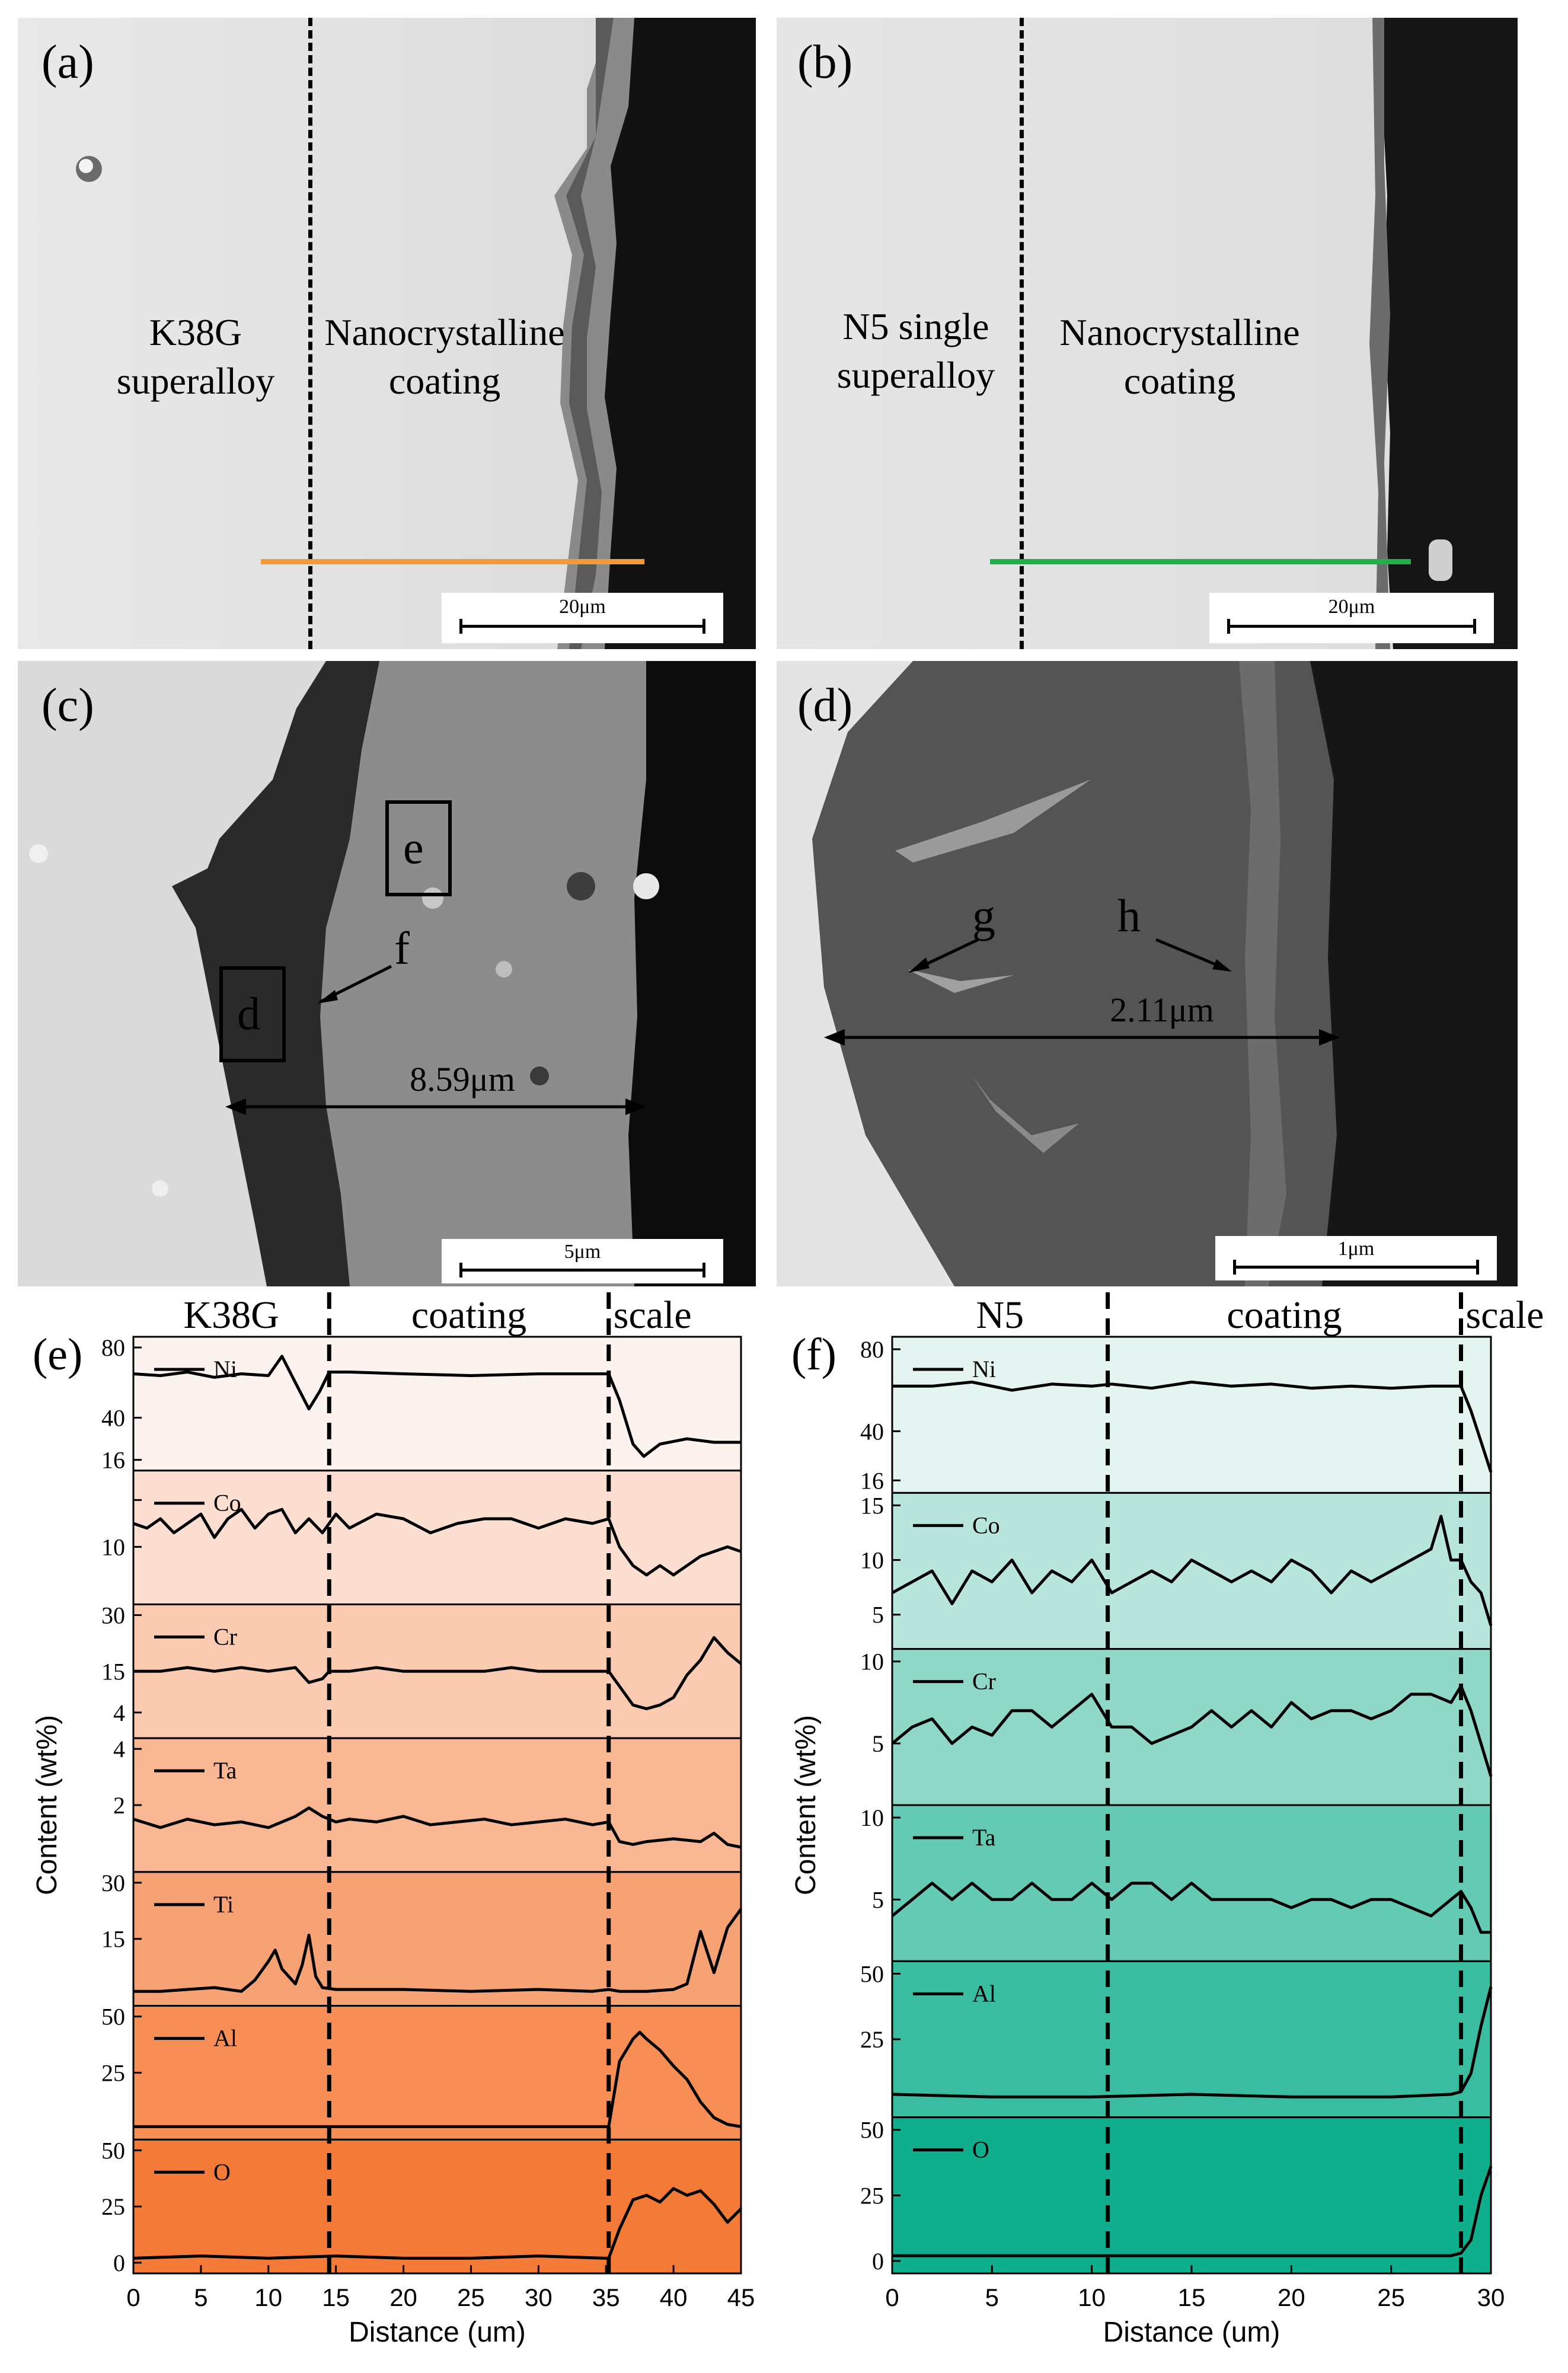 The image size is (1568, 2373). Describe the element at coordinates (113, 1615) in the screenshot. I see `y-tick-label: 30` at that location.